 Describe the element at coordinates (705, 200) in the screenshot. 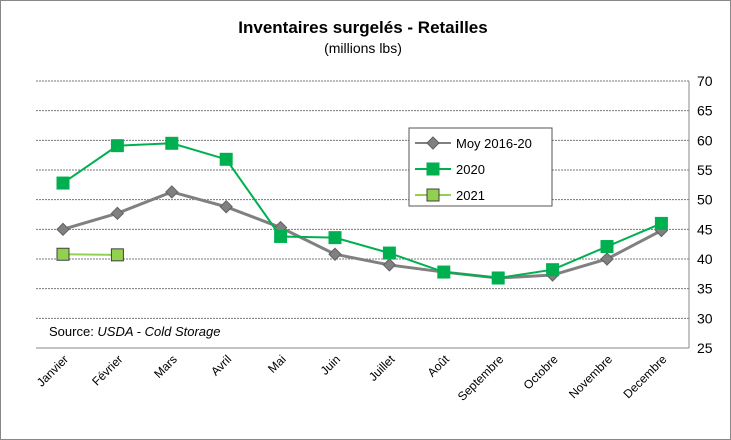

I see `y-tick-label: 50` at that location.